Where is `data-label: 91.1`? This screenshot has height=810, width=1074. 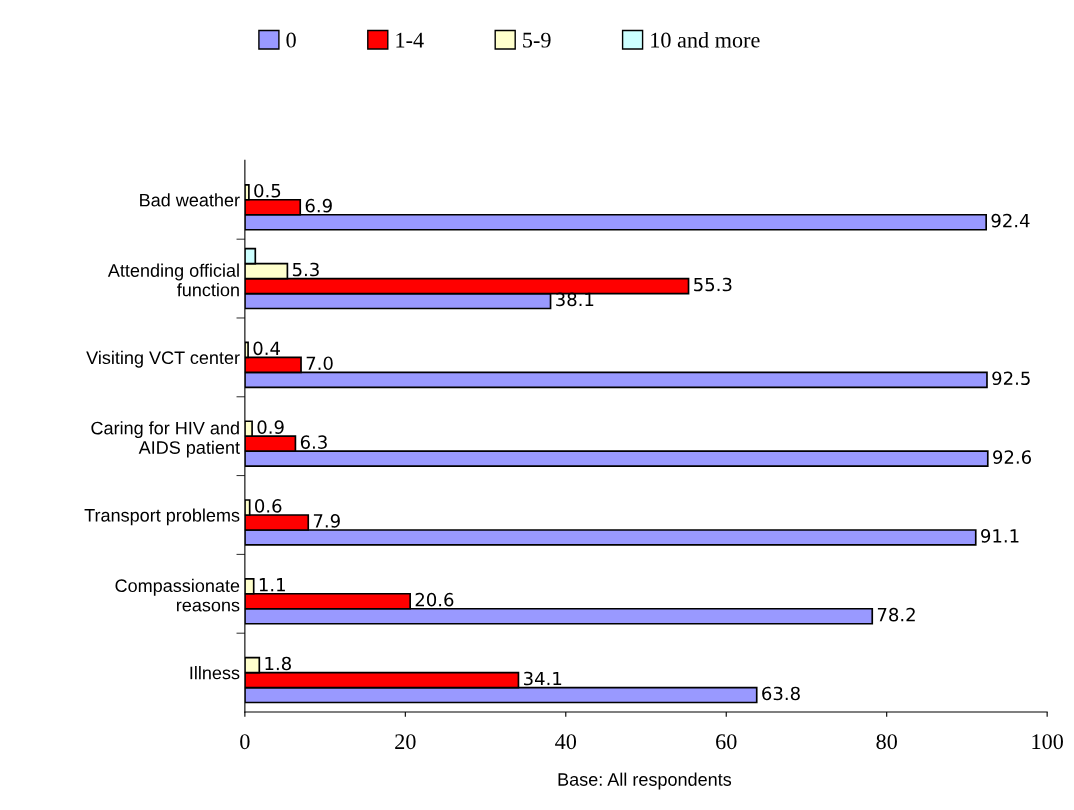 data-label: 91.1 is located at coordinates (1000, 536).